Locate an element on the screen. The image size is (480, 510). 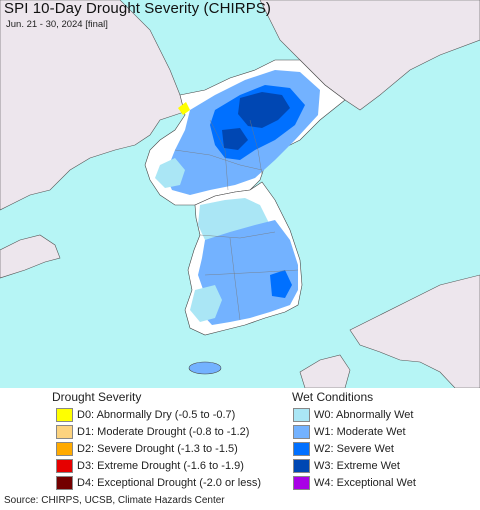
legend-item-d1: D1: Moderate Drought (-0.8 to -1.2) is located at coordinates (152, 432).